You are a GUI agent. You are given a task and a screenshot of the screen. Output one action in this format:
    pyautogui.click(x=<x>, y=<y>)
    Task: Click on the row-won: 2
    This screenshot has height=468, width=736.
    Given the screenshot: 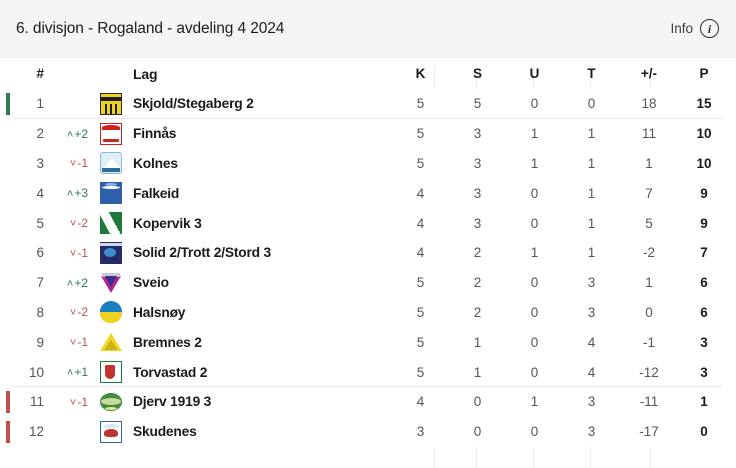 What is the action you would take?
    pyautogui.click(x=477, y=283)
    